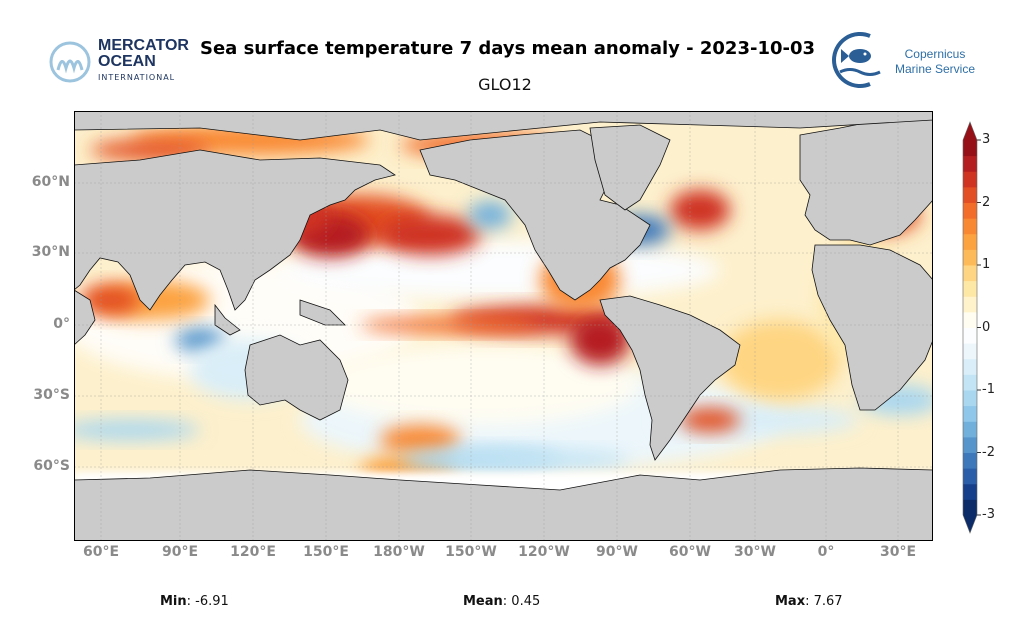 The width and height of the screenshot is (1024, 637). What do you see at coordinates (471, 552) in the screenshot?
I see `lon-tick-label: 150°W` at bounding box center [471, 552].